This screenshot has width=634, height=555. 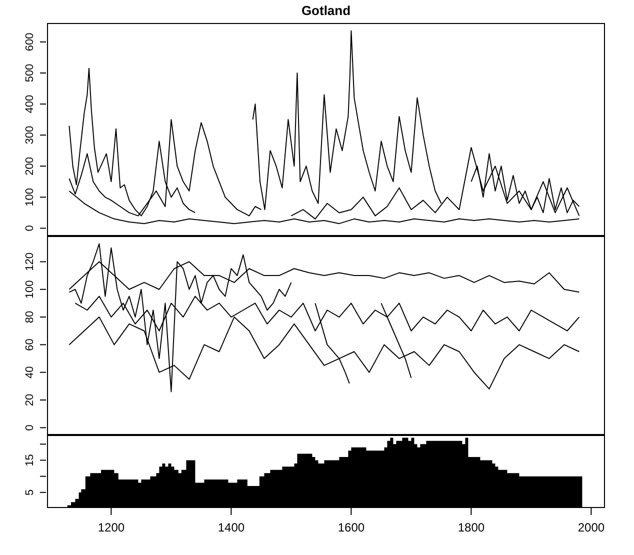 What do you see at coordinates (30, 372) in the screenshot?
I see `y-tick-label: 40` at bounding box center [30, 372].